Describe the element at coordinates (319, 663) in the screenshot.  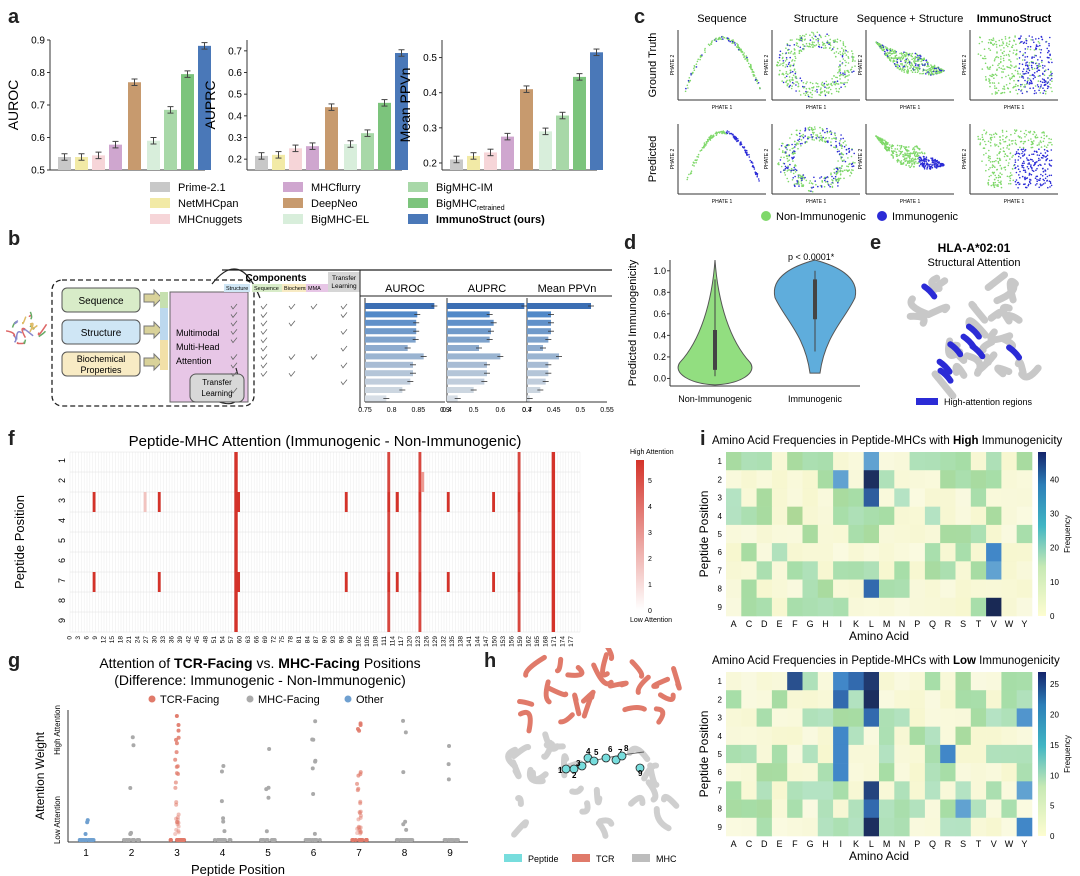
I see `title-part: MHC-Facing` at that location.